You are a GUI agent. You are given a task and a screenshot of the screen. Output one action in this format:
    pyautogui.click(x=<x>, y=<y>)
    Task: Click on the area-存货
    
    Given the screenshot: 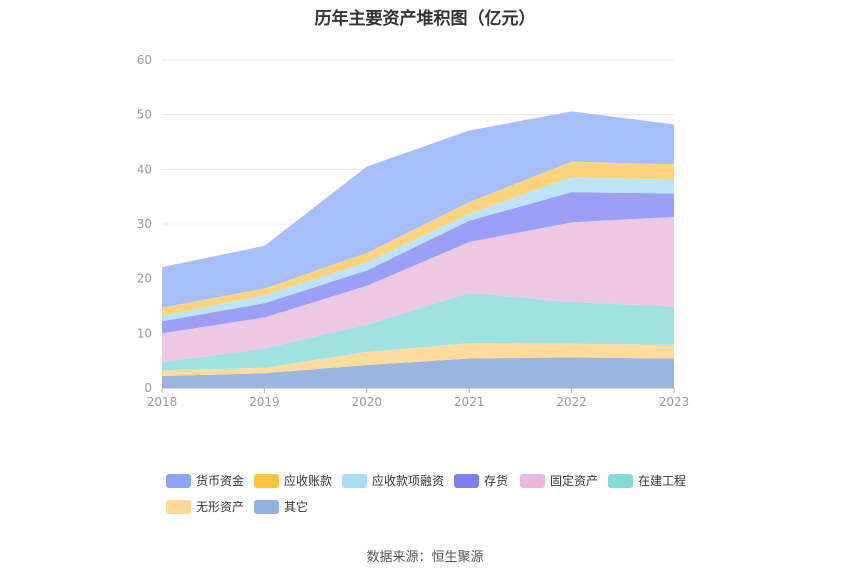 What is the action you would take?
    pyautogui.click(x=418, y=263)
    